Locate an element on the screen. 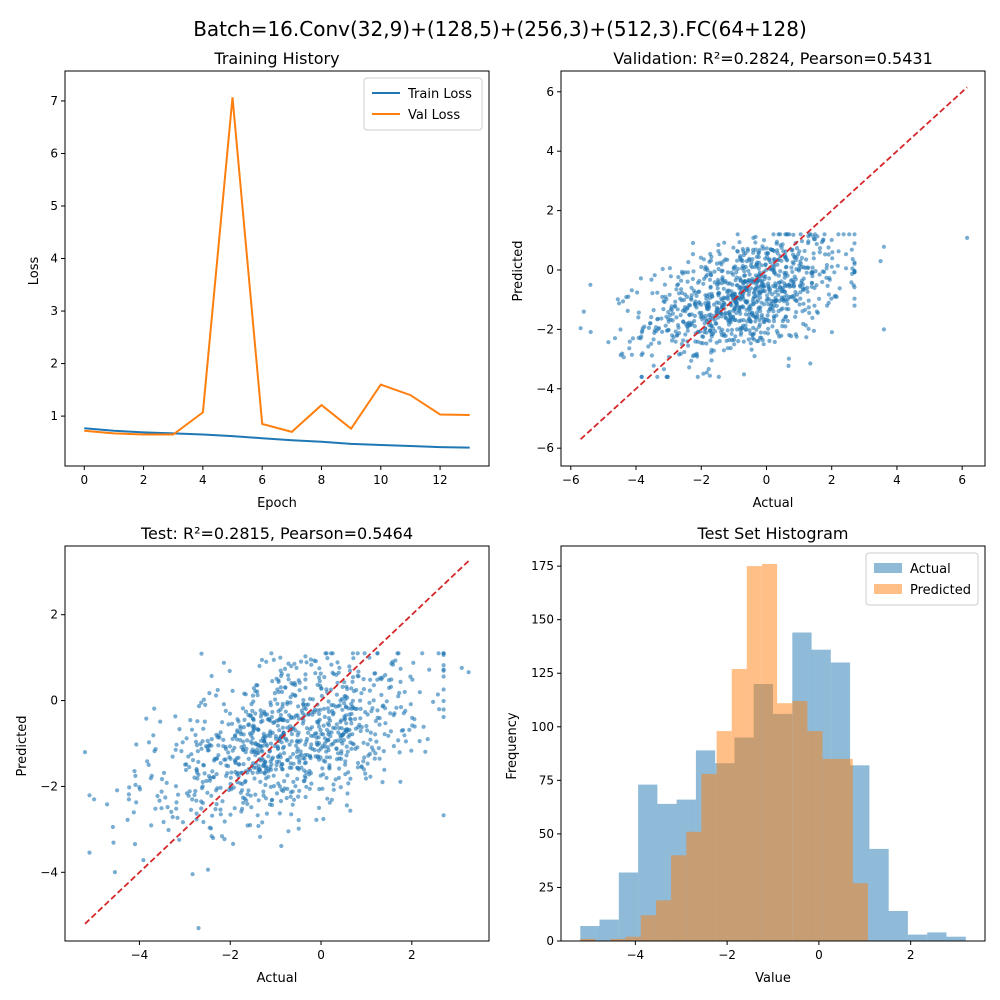 This screenshot has height=1000, width=1000. identity-line is located at coordinates (277, 742).